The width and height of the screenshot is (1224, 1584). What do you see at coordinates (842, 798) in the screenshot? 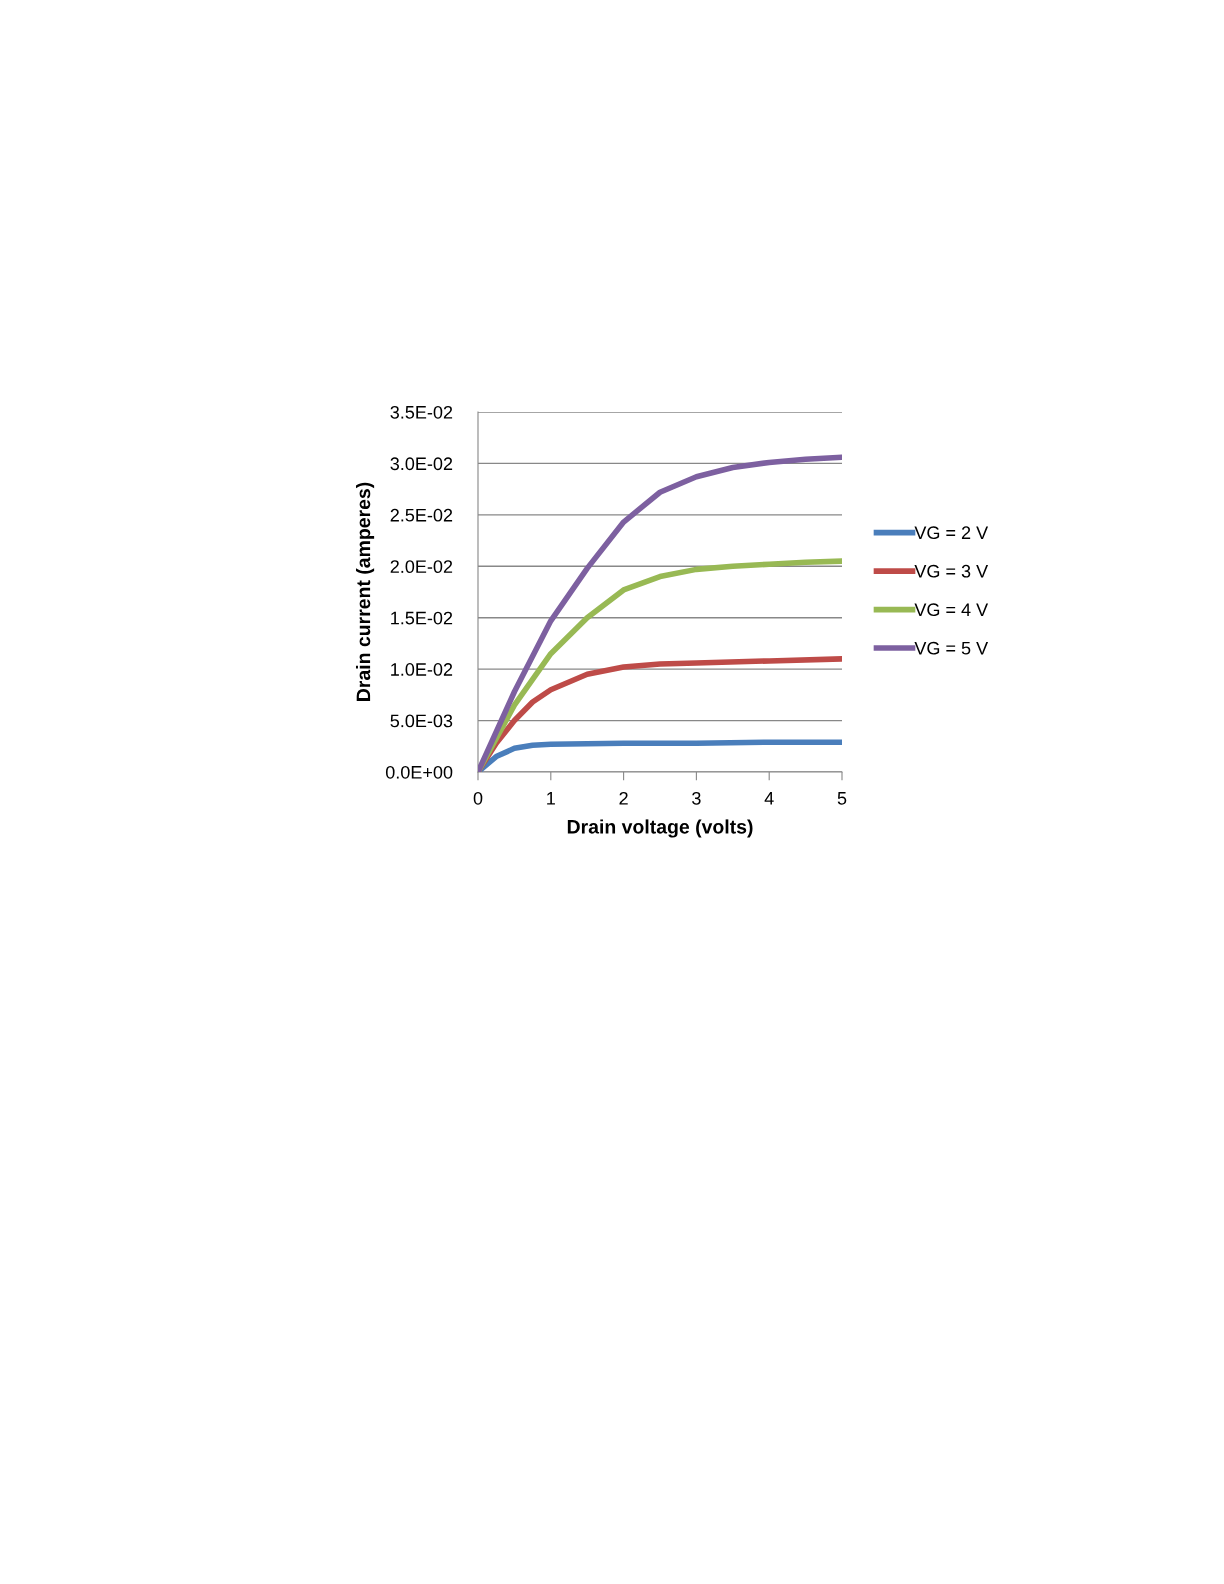
I see `x-tick-label: 5` at bounding box center [842, 798].